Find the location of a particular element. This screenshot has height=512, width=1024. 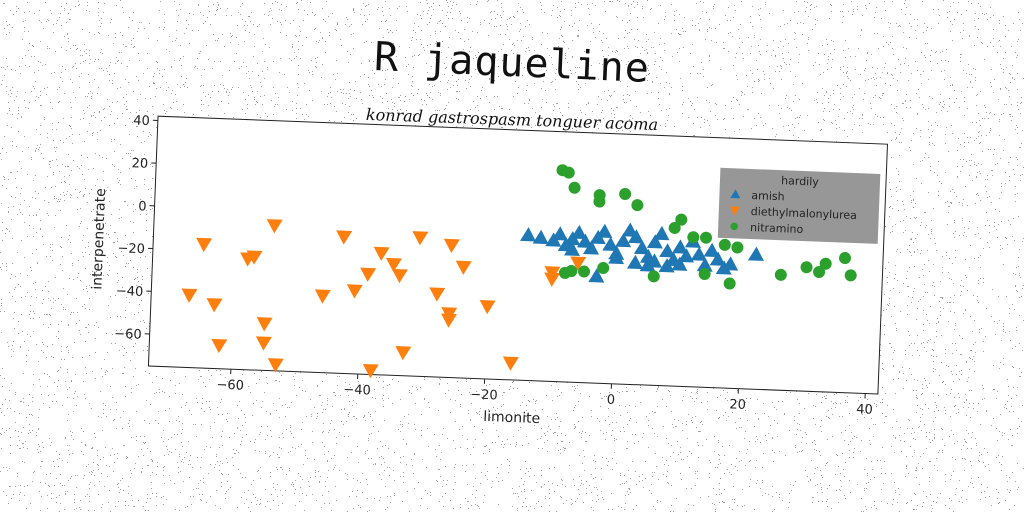

y-tick-label: 40 is located at coordinates (141, 122).